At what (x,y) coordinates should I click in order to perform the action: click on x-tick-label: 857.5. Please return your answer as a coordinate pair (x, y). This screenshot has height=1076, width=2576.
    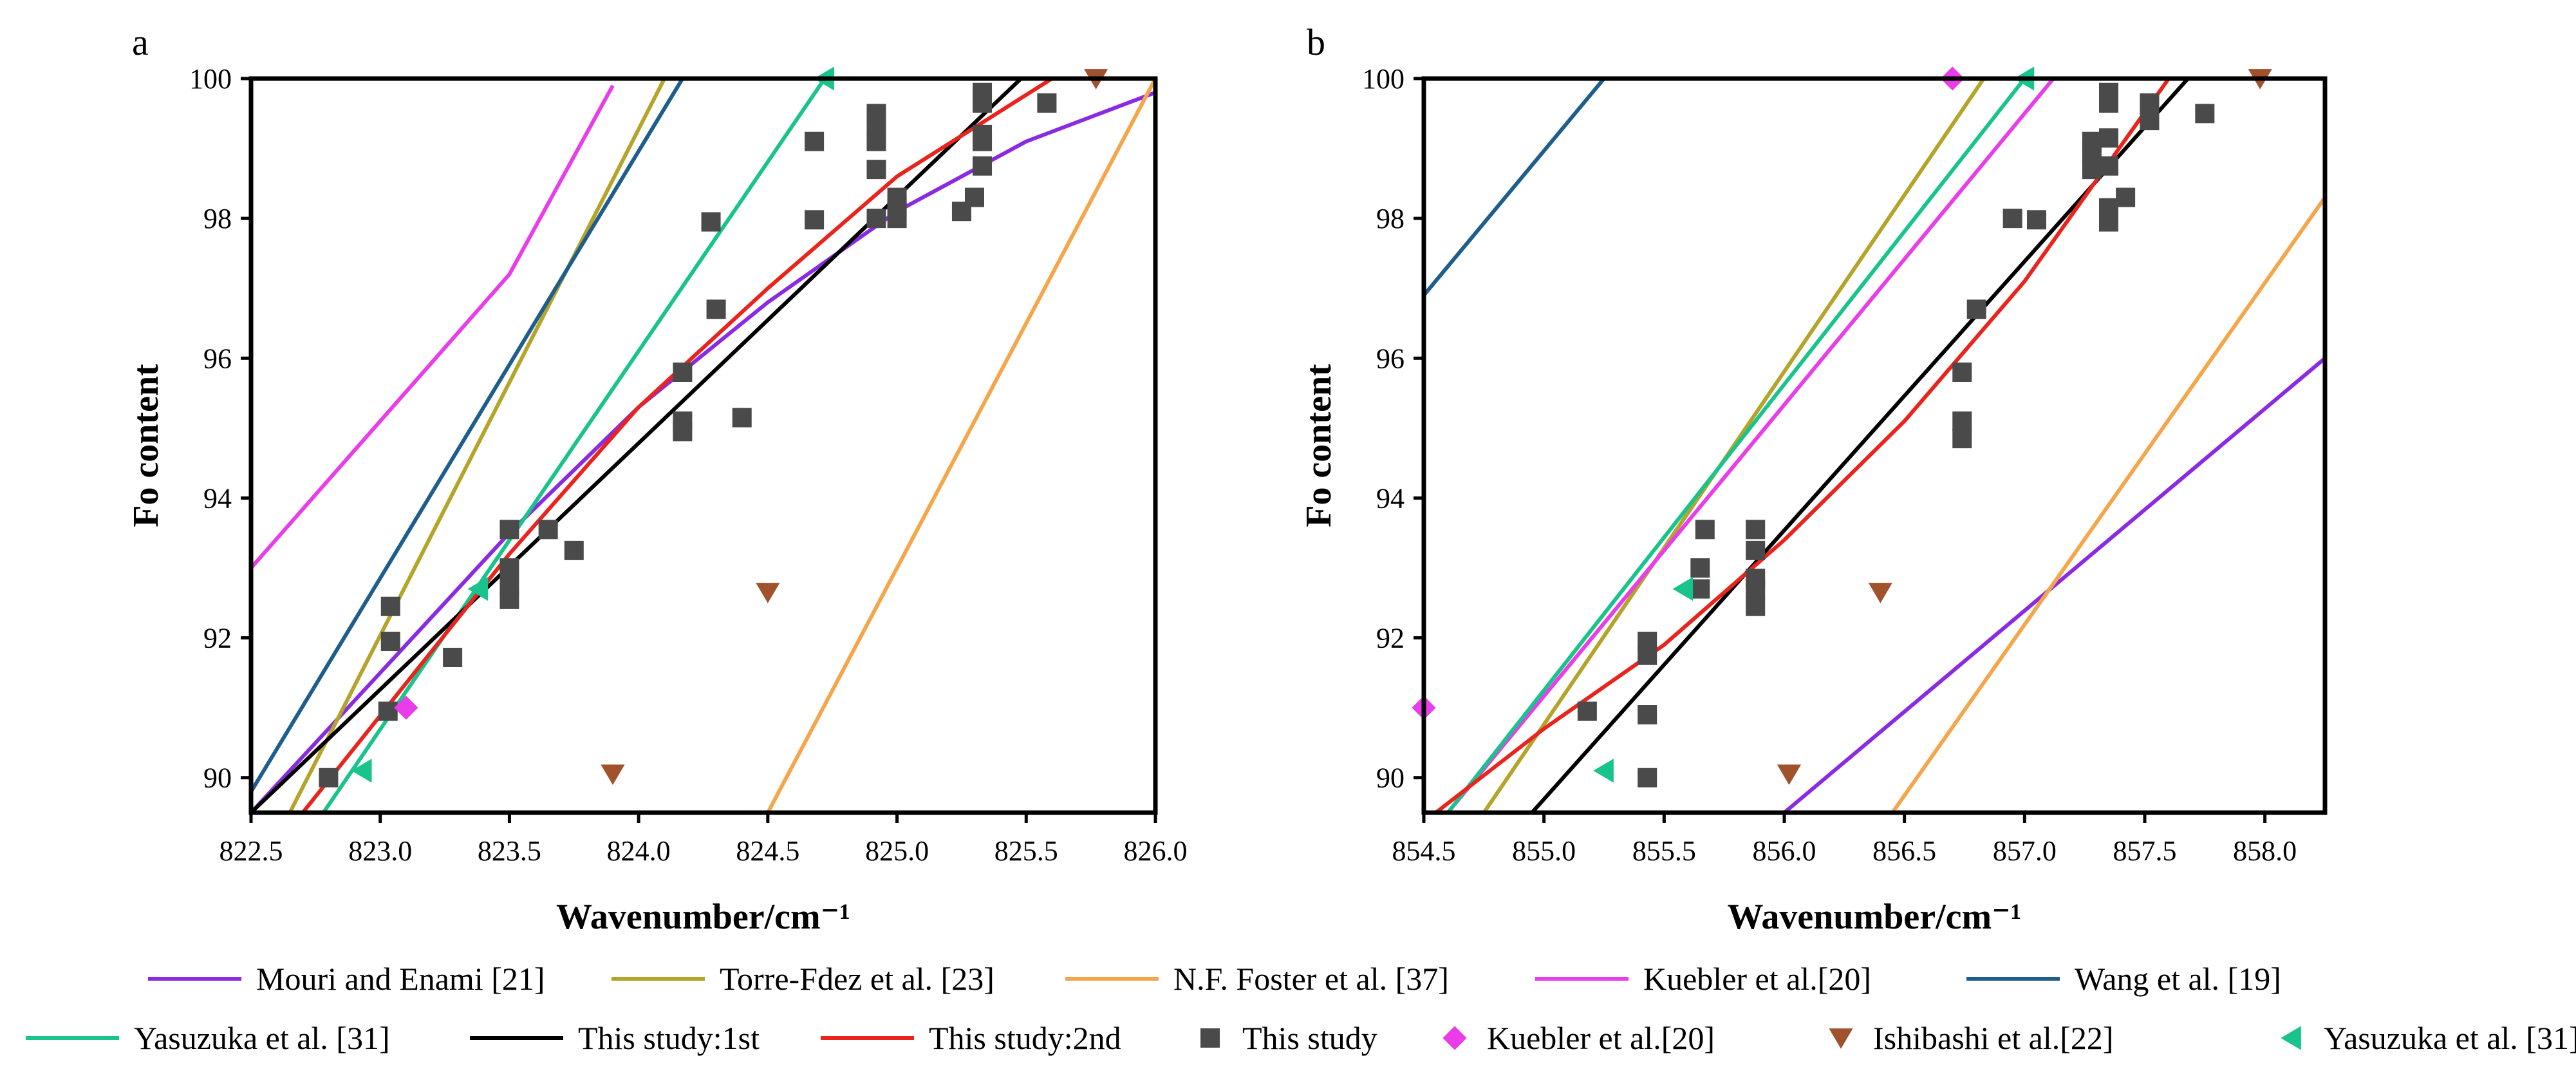
    Looking at the image, I should click on (2145, 851).